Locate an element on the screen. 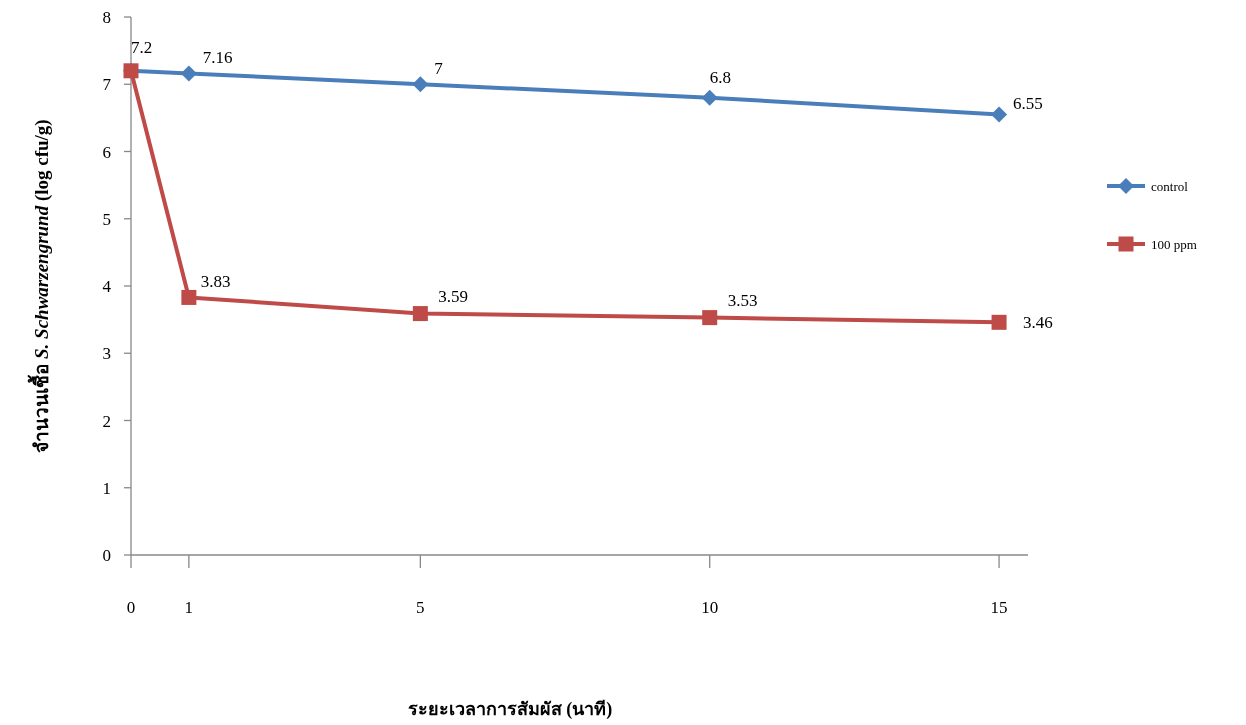 The width and height of the screenshot is (1246, 725). legend-label: control is located at coordinates (1170, 186).